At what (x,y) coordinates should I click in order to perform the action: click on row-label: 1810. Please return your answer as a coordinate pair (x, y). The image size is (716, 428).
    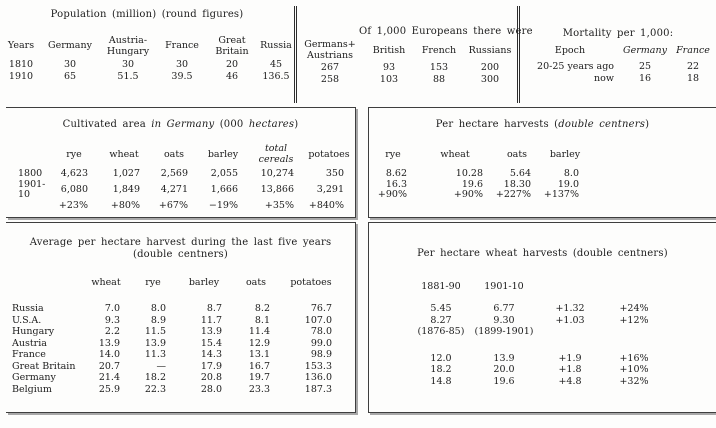
    Looking at the image, I should click on (21, 64).